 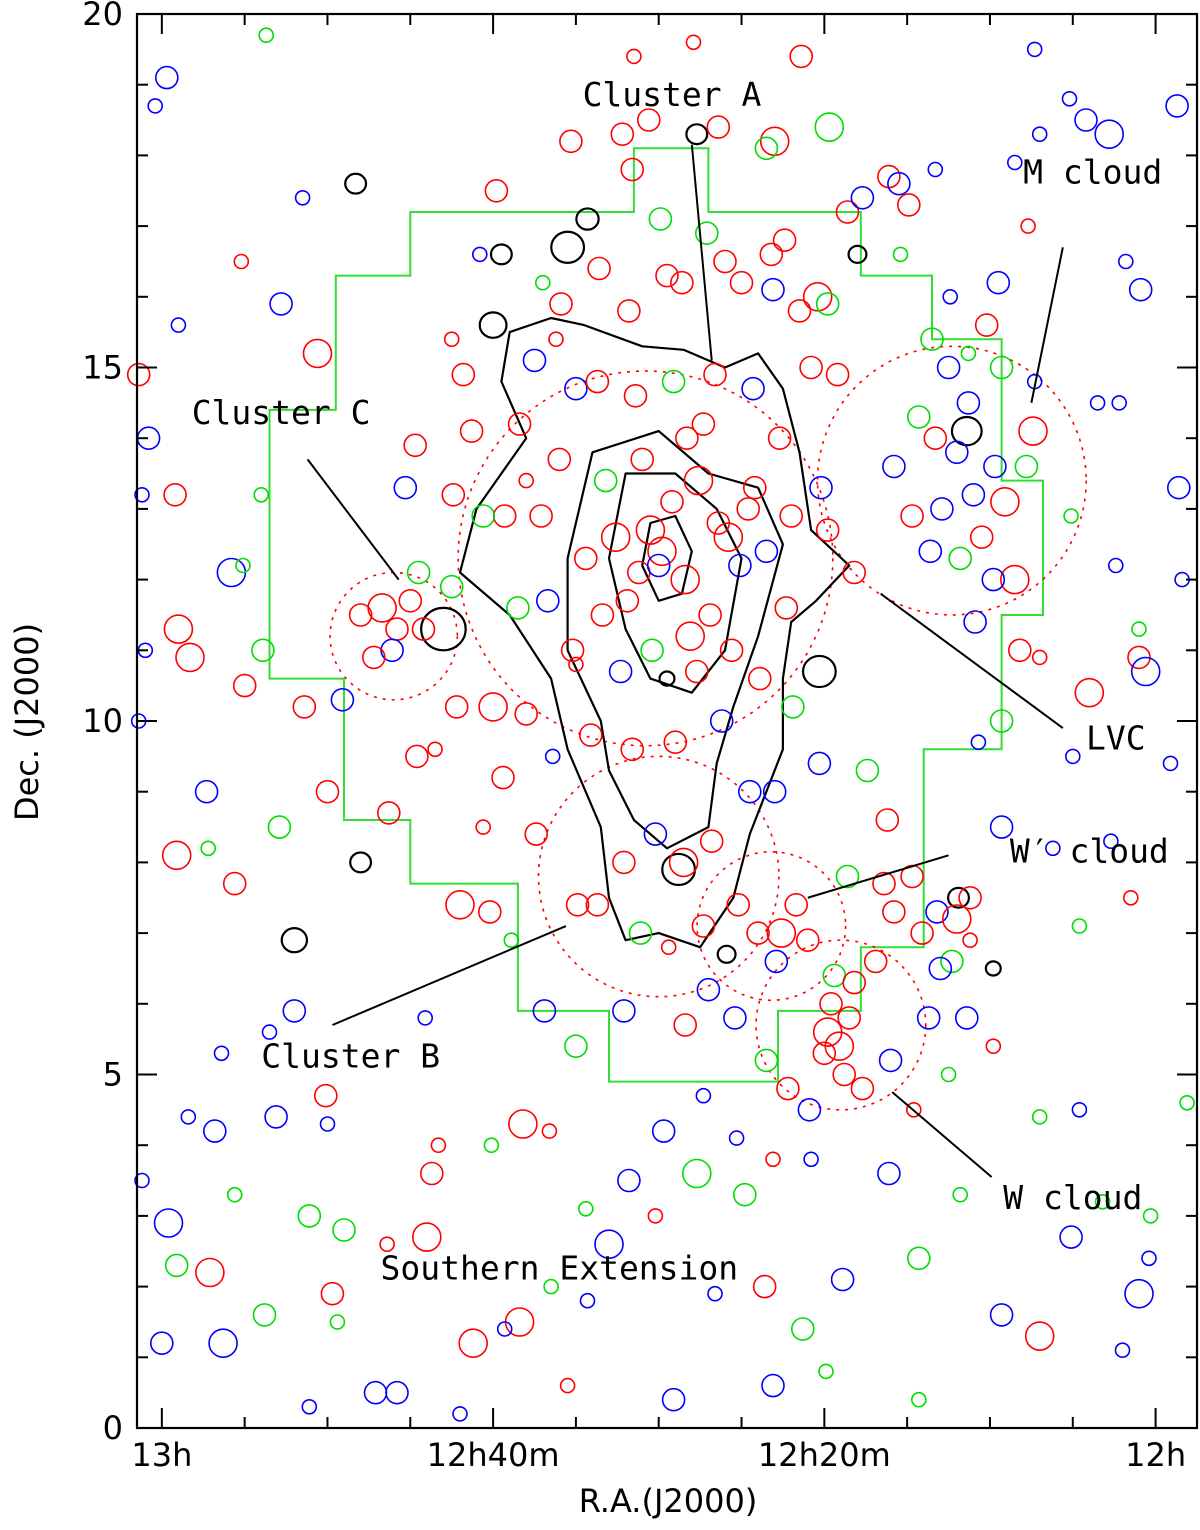 I want to click on annotation-leader-w-cloud, so click(x=942, y=1134).